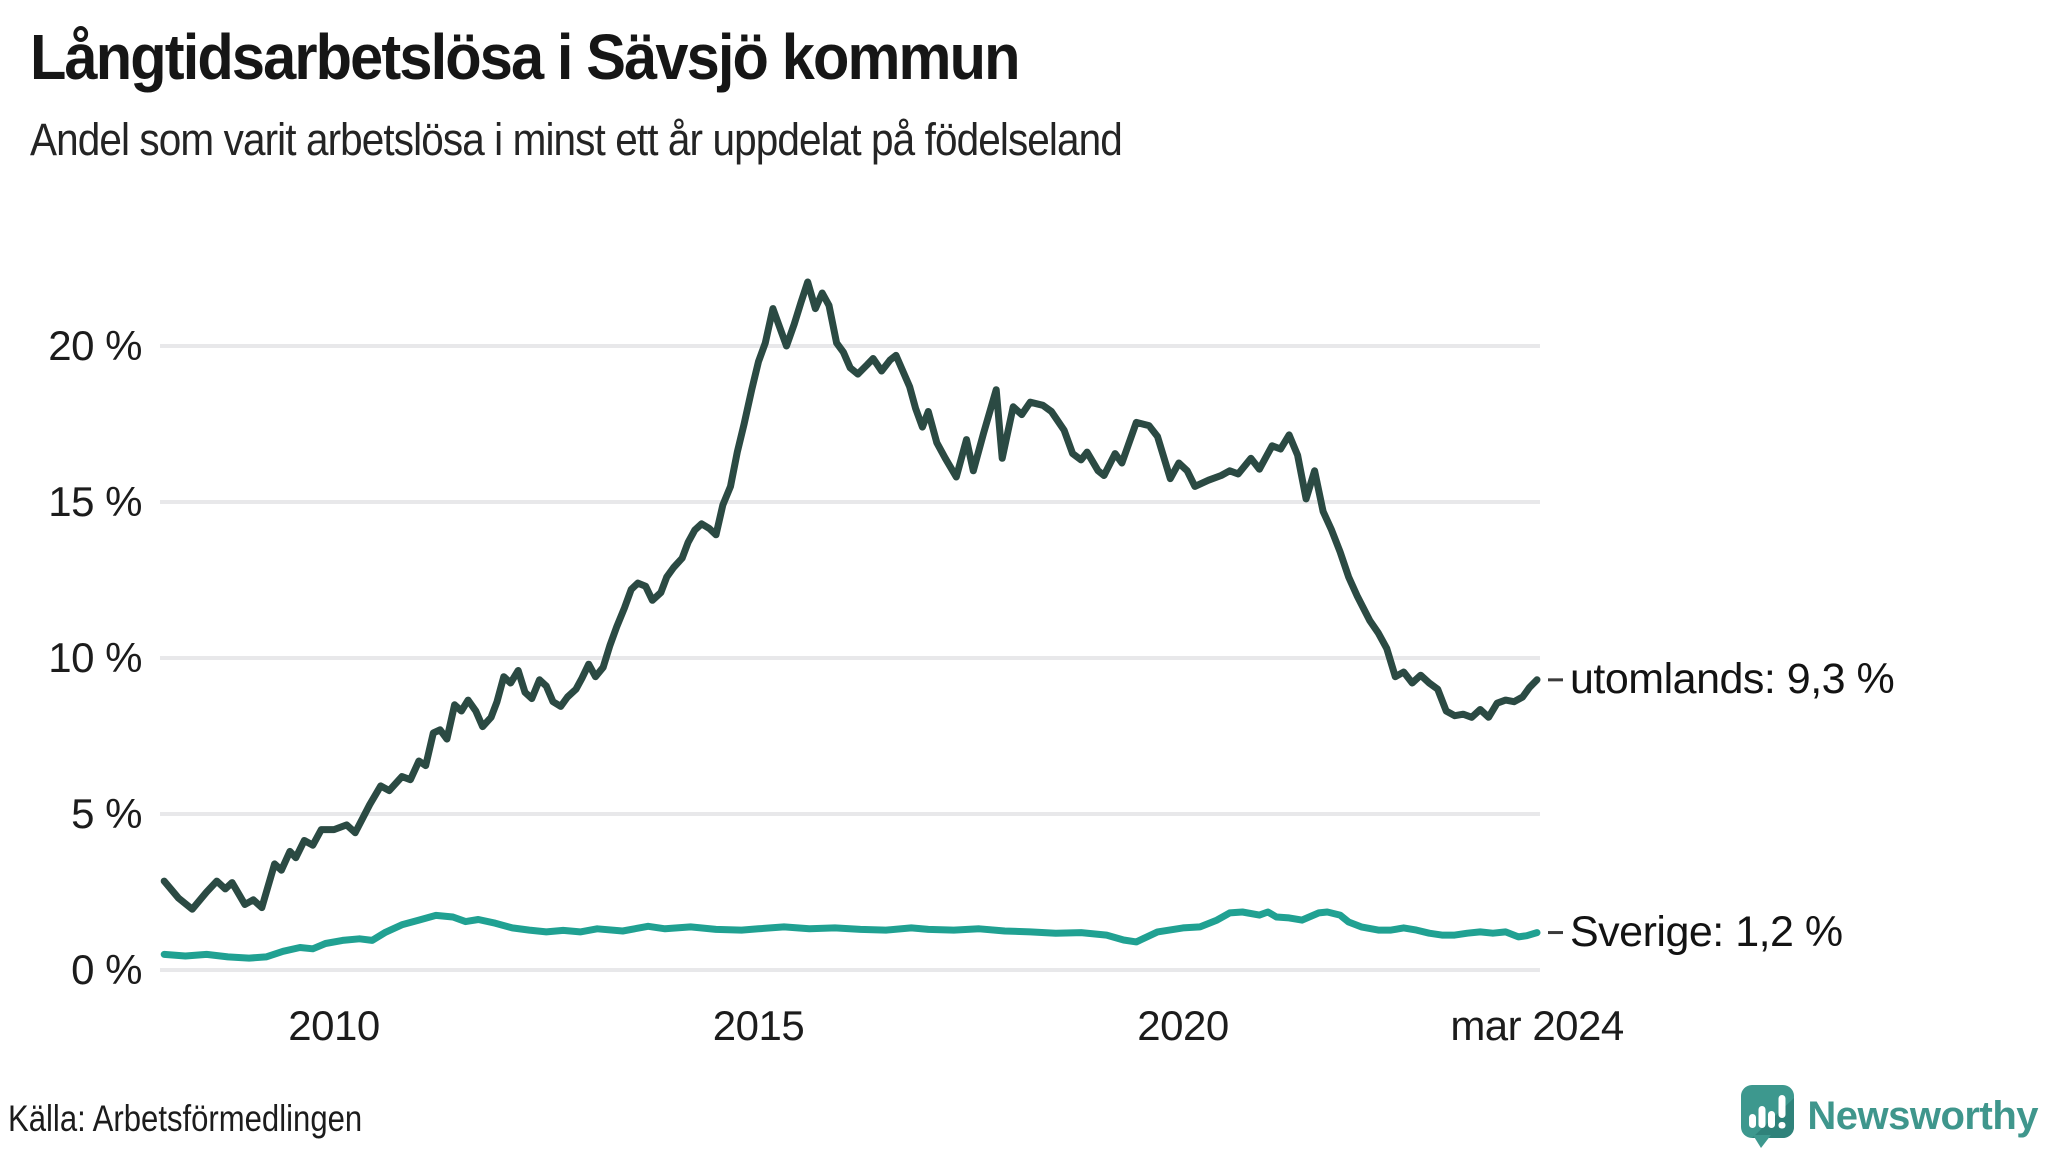 The image size is (2048, 1152). What do you see at coordinates (334, 1025) in the screenshot?
I see `x-axis-tick-label: 2010` at bounding box center [334, 1025].